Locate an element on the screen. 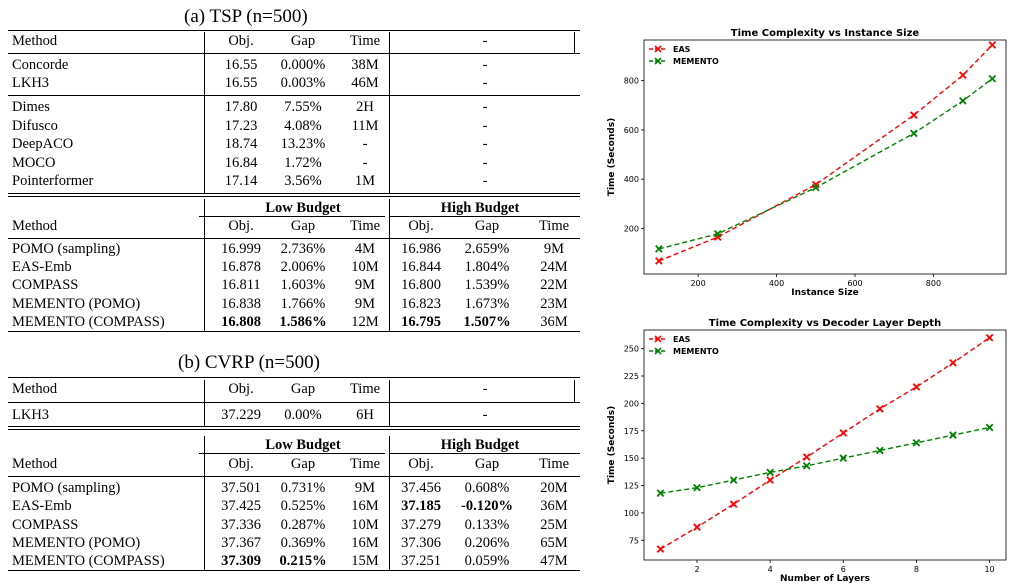 The width and height of the screenshot is (1018, 586). time-cell: 46M is located at coordinates (365, 83).